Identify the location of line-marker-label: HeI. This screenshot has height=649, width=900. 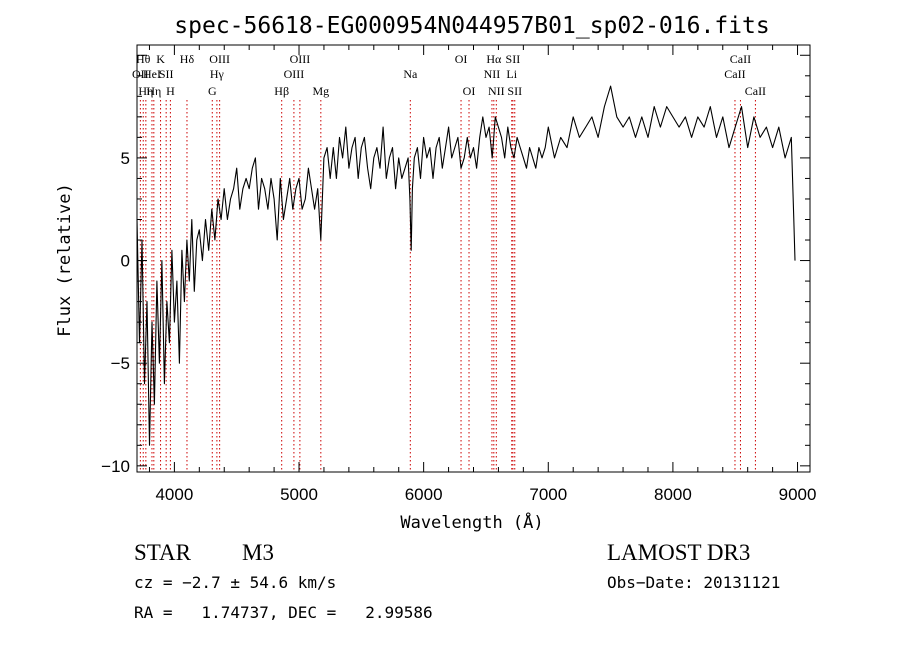
(152, 74).